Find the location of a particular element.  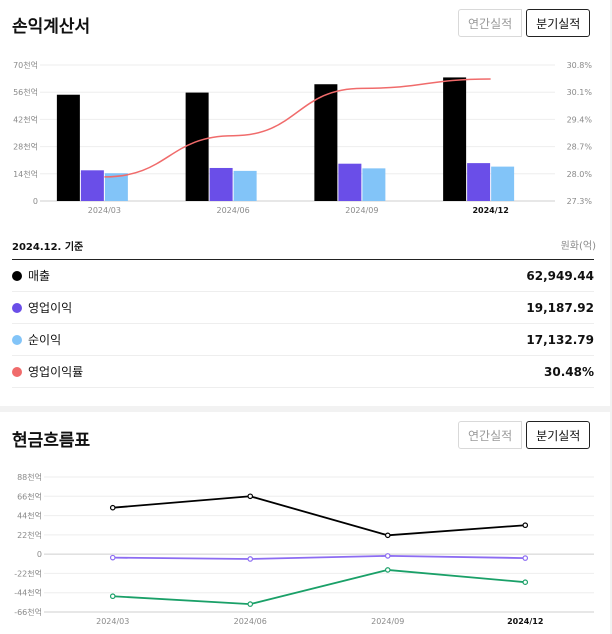

y2-tick-label: 27.3% is located at coordinates (580, 201).